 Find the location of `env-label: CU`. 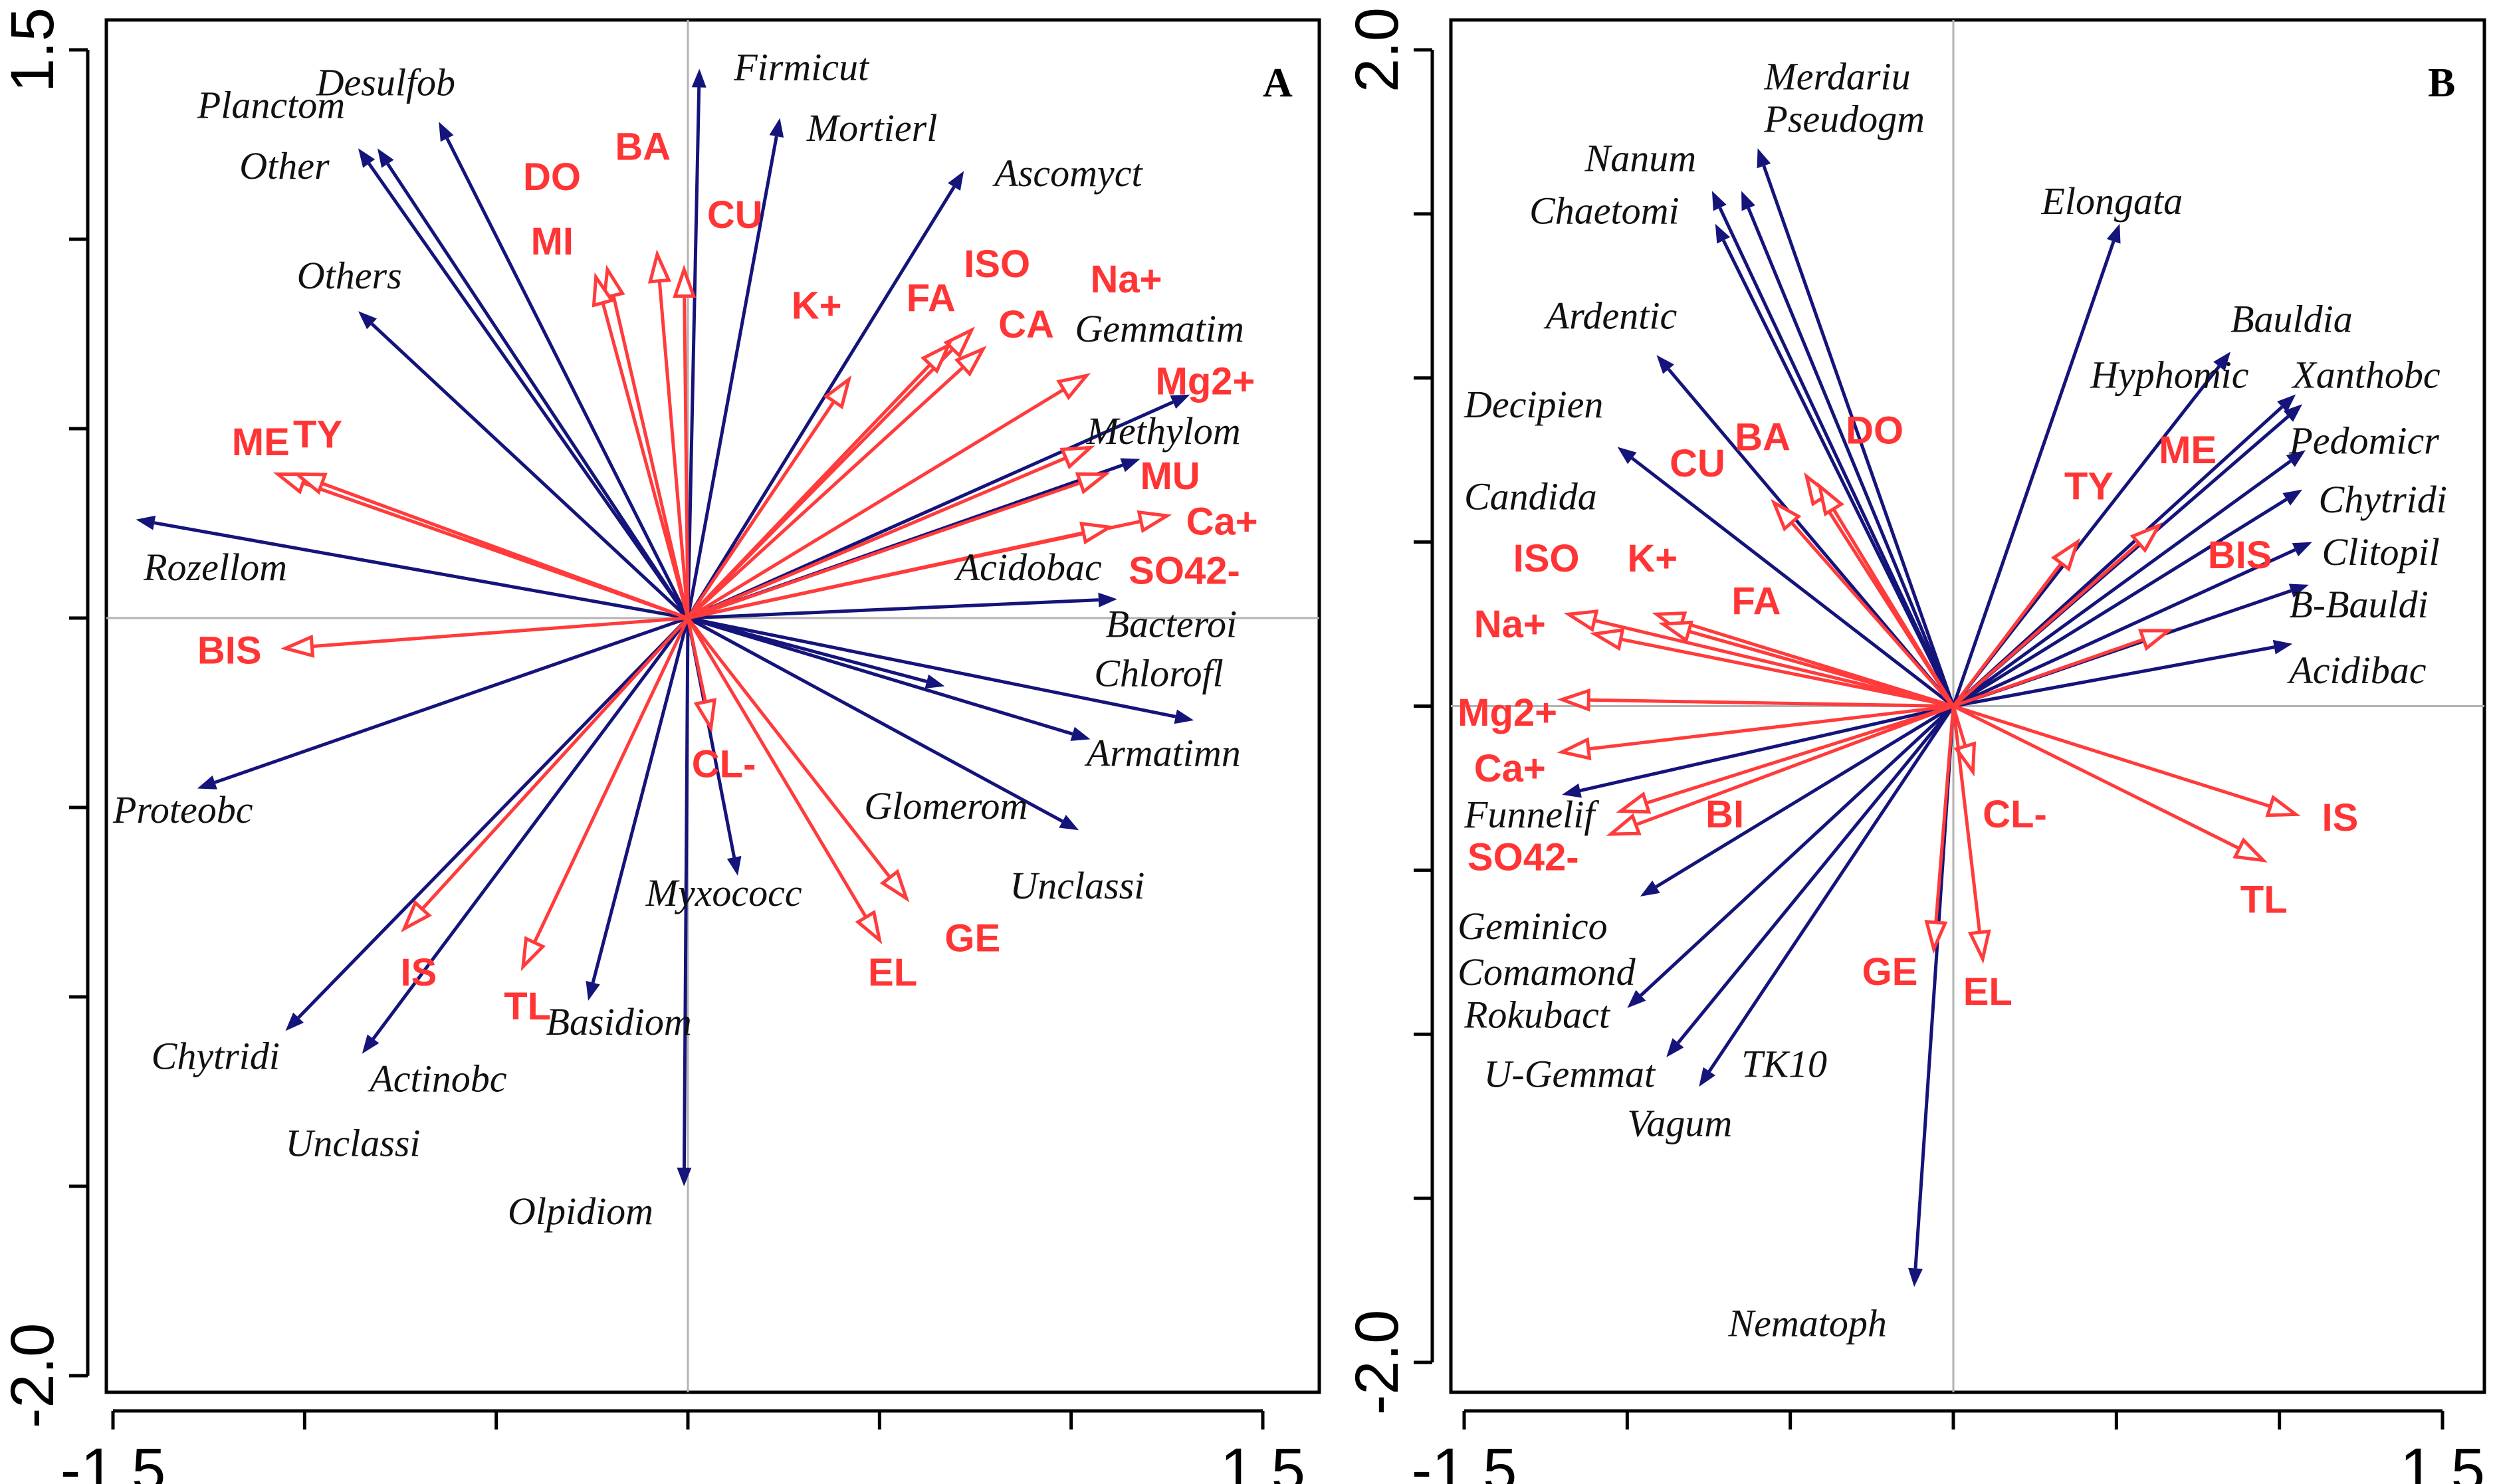

env-label: CU is located at coordinates (1697, 464).